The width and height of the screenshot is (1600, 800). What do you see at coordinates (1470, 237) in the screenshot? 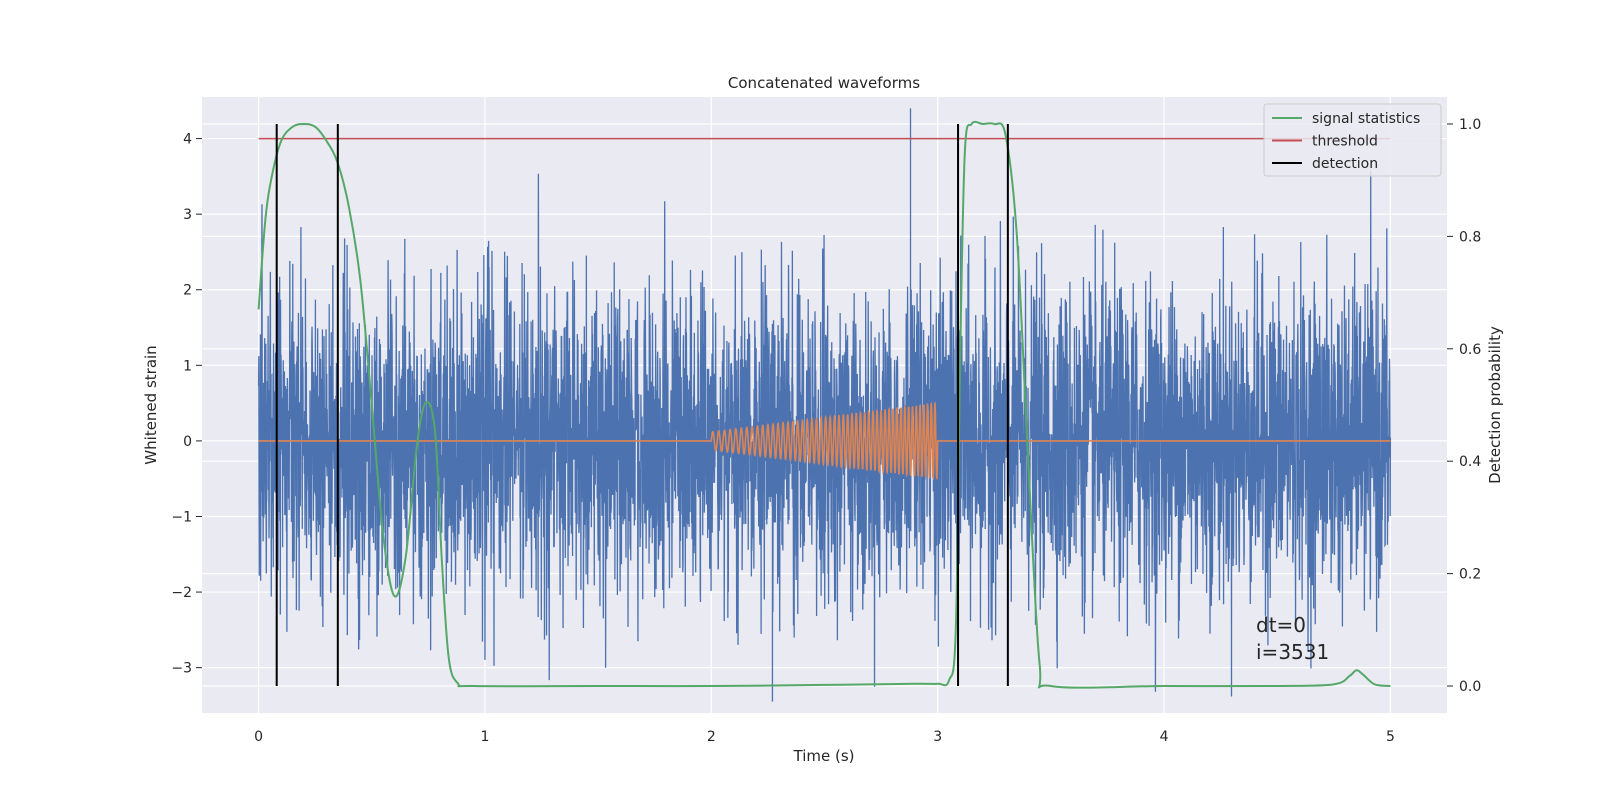
I see `y-right-tick-label: 0.8` at bounding box center [1470, 237].